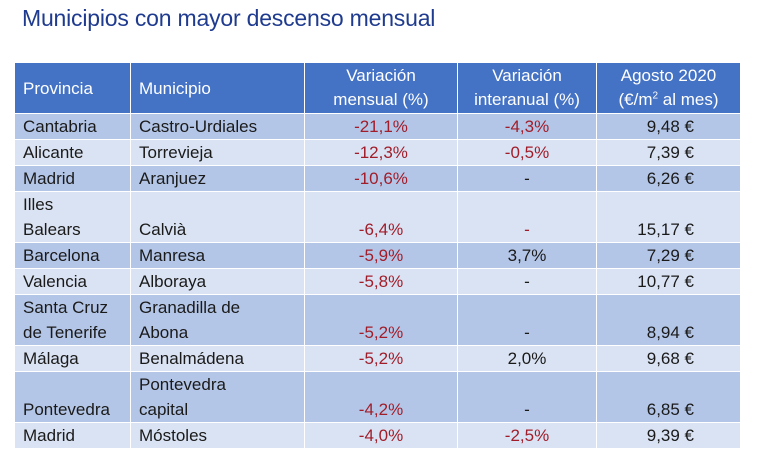  Describe the element at coordinates (66, 307) in the screenshot. I see `provincia-cell-line: Santa Cruz` at that location.